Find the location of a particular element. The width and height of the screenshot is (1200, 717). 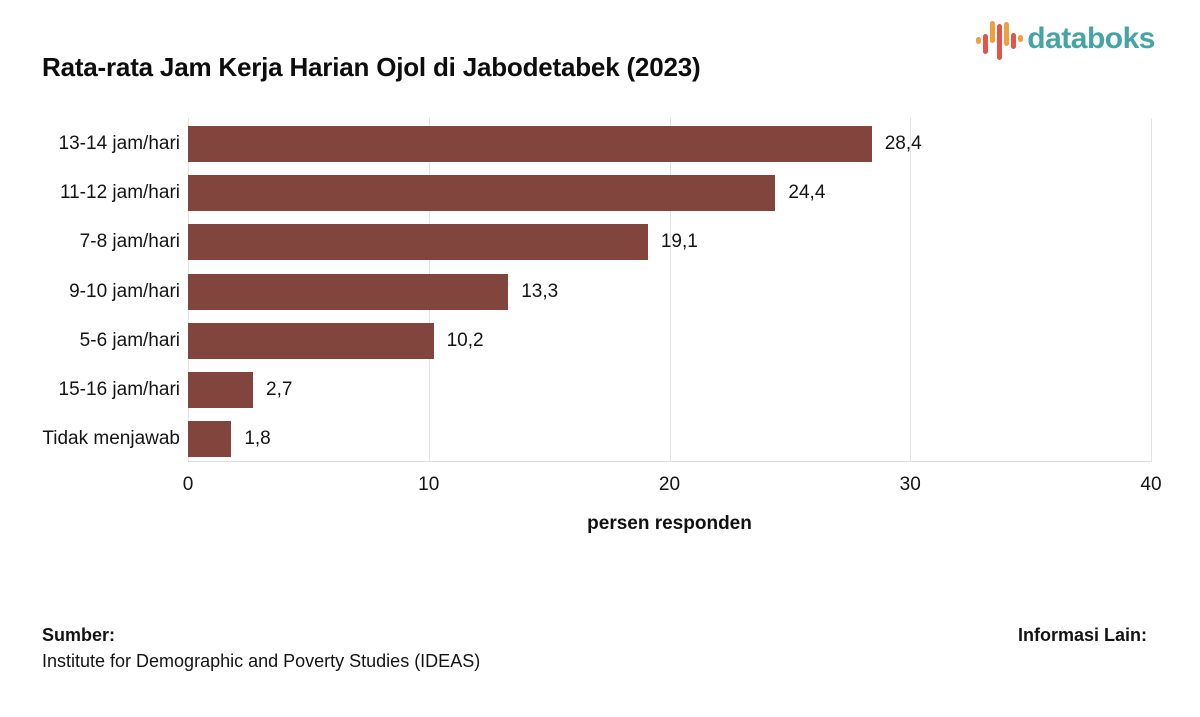

databoks-logo-text: databoks is located at coordinates (1091, 38).